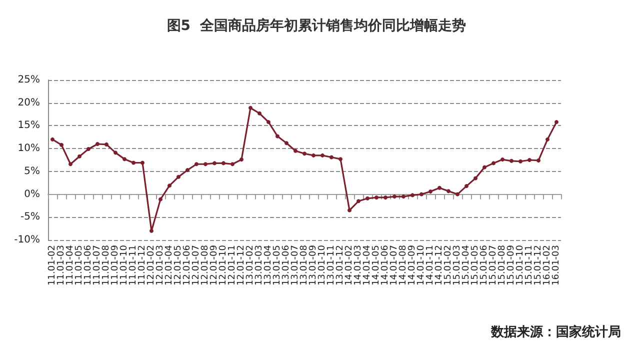 The height and width of the screenshot is (345, 633). I want to click on x-tick-label: 16.01-02, so click(547, 265).